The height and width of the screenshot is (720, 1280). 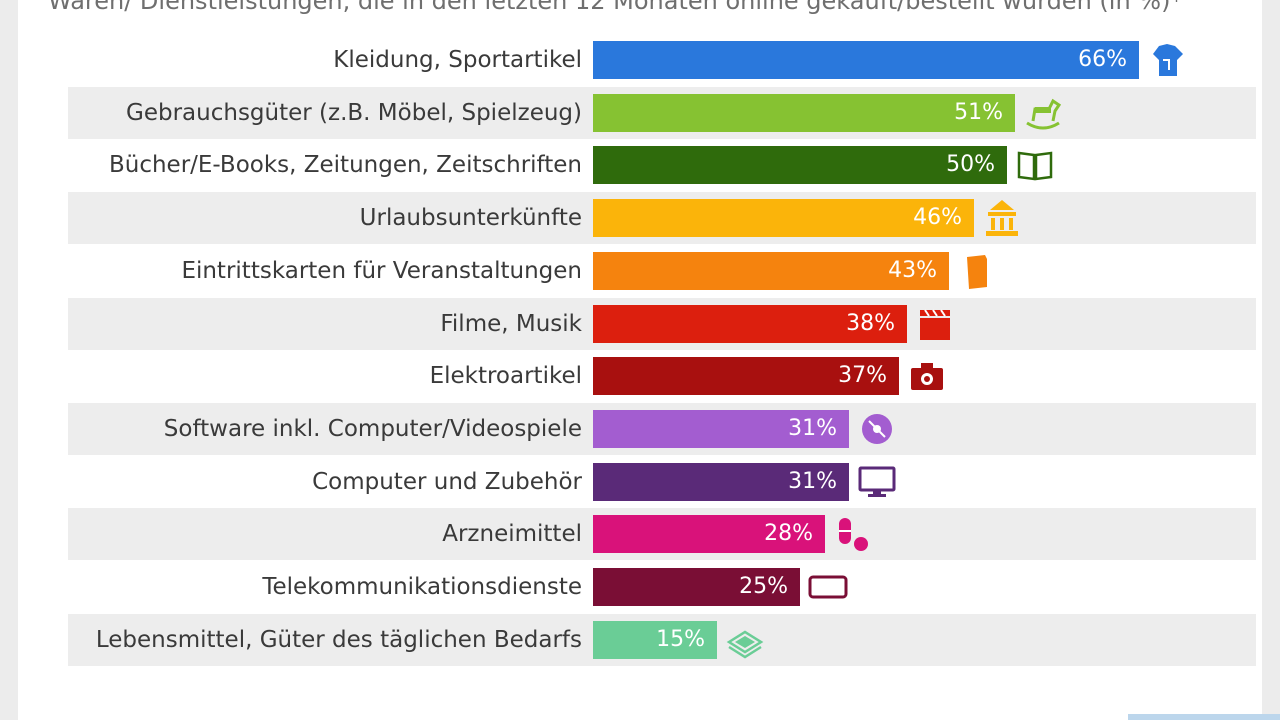 I want to click on value-label: 51%, so click(x=978, y=112).